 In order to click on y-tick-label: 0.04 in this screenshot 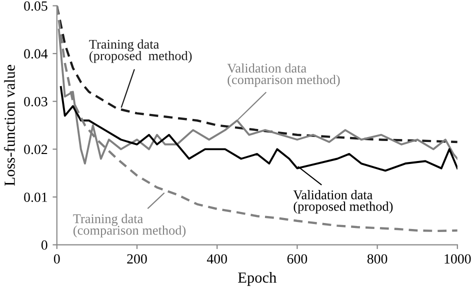, I will do `click(36, 54)`.